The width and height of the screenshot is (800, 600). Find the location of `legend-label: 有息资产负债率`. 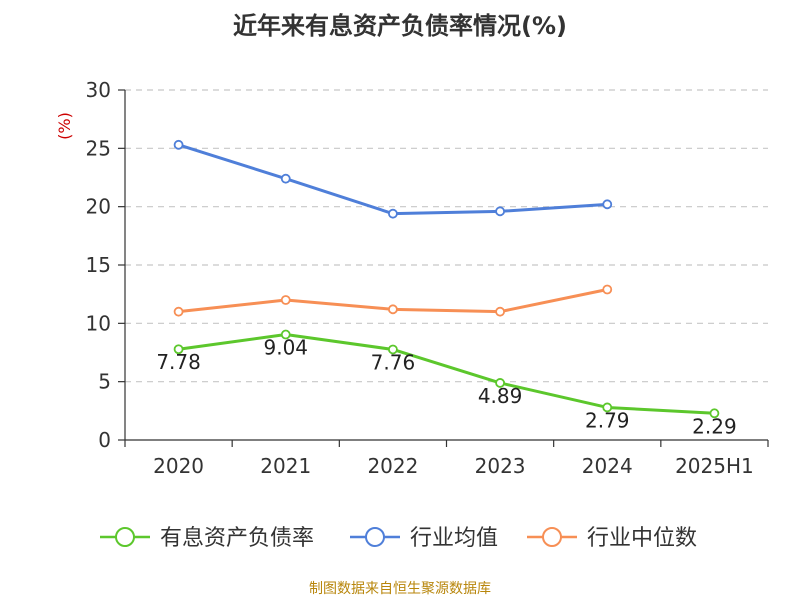

legend-label: 有息资产负债率 is located at coordinates (237, 538).